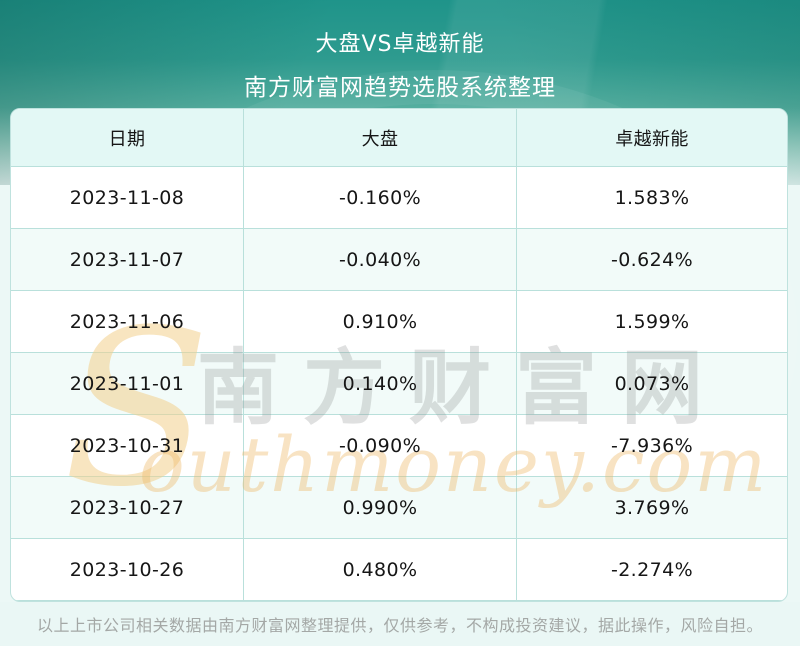 This screenshot has width=800, height=646. Describe the element at coordinates (127, 383) in the screenshot. I see `date-cell: 2023-11-01` at that location.